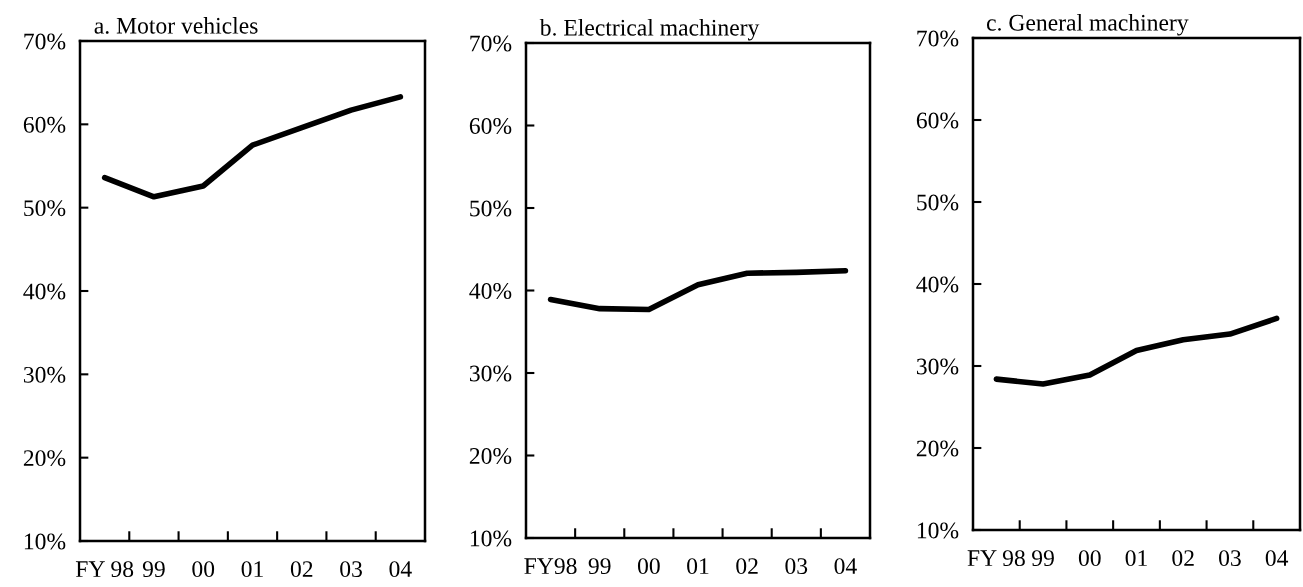  What do you see at coordinates (550, 566) in the screenshot?
I see `x-tick-label: FY98` at bounding box center [550, 566].